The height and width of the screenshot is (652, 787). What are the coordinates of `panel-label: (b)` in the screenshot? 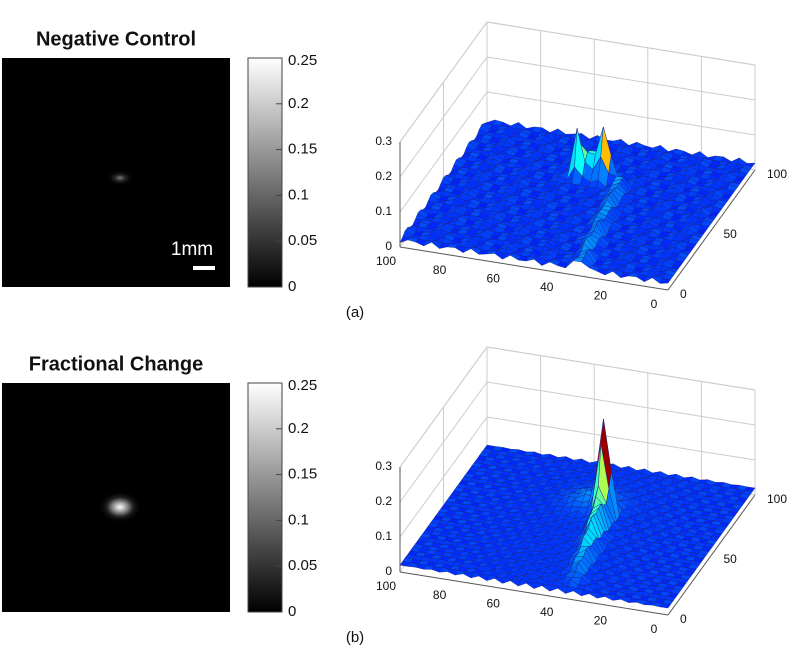 It's located at (355, 637).